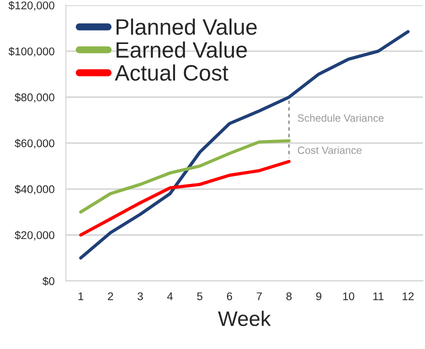  What do you see at coordinates (81, 296) in the screenshot?
I see `x-tick-label: 1` at bounding box center [81, 296].